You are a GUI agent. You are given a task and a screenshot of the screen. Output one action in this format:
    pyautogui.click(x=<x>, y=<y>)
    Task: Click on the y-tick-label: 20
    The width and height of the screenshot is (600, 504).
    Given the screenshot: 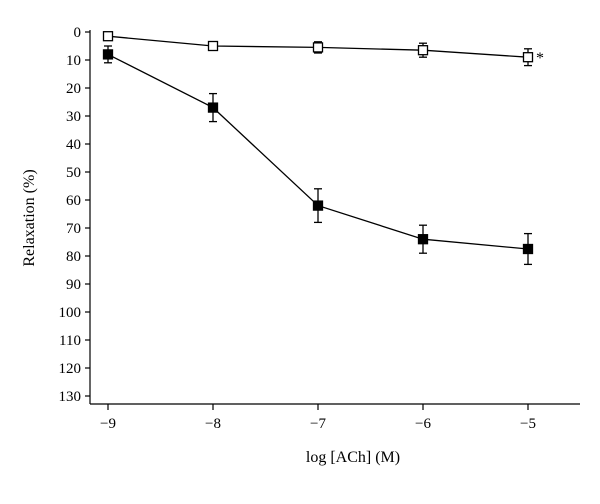 What is the action you would take?
    pyautogui.click(x=73, y=89)
    